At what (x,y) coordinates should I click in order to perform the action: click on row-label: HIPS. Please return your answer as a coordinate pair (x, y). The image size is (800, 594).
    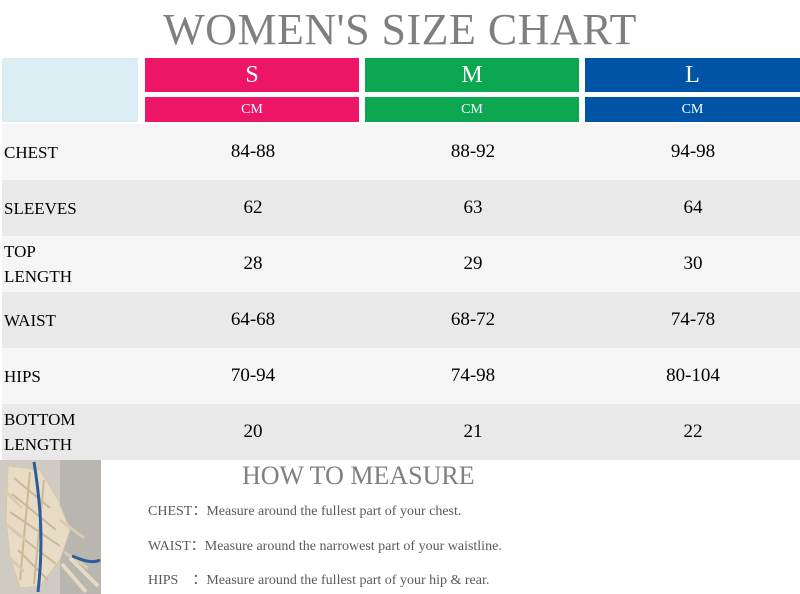
    Looking at the image, I should click on (22, 376).